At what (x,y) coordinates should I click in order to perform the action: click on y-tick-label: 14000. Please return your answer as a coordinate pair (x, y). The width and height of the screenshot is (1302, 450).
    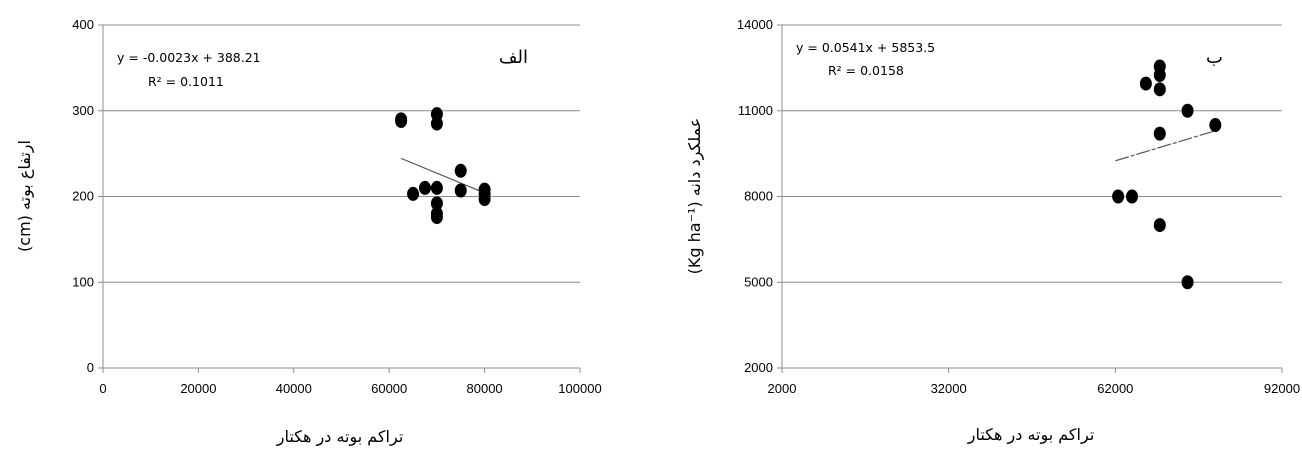
    Looking at the image, I should click on (755, 24).